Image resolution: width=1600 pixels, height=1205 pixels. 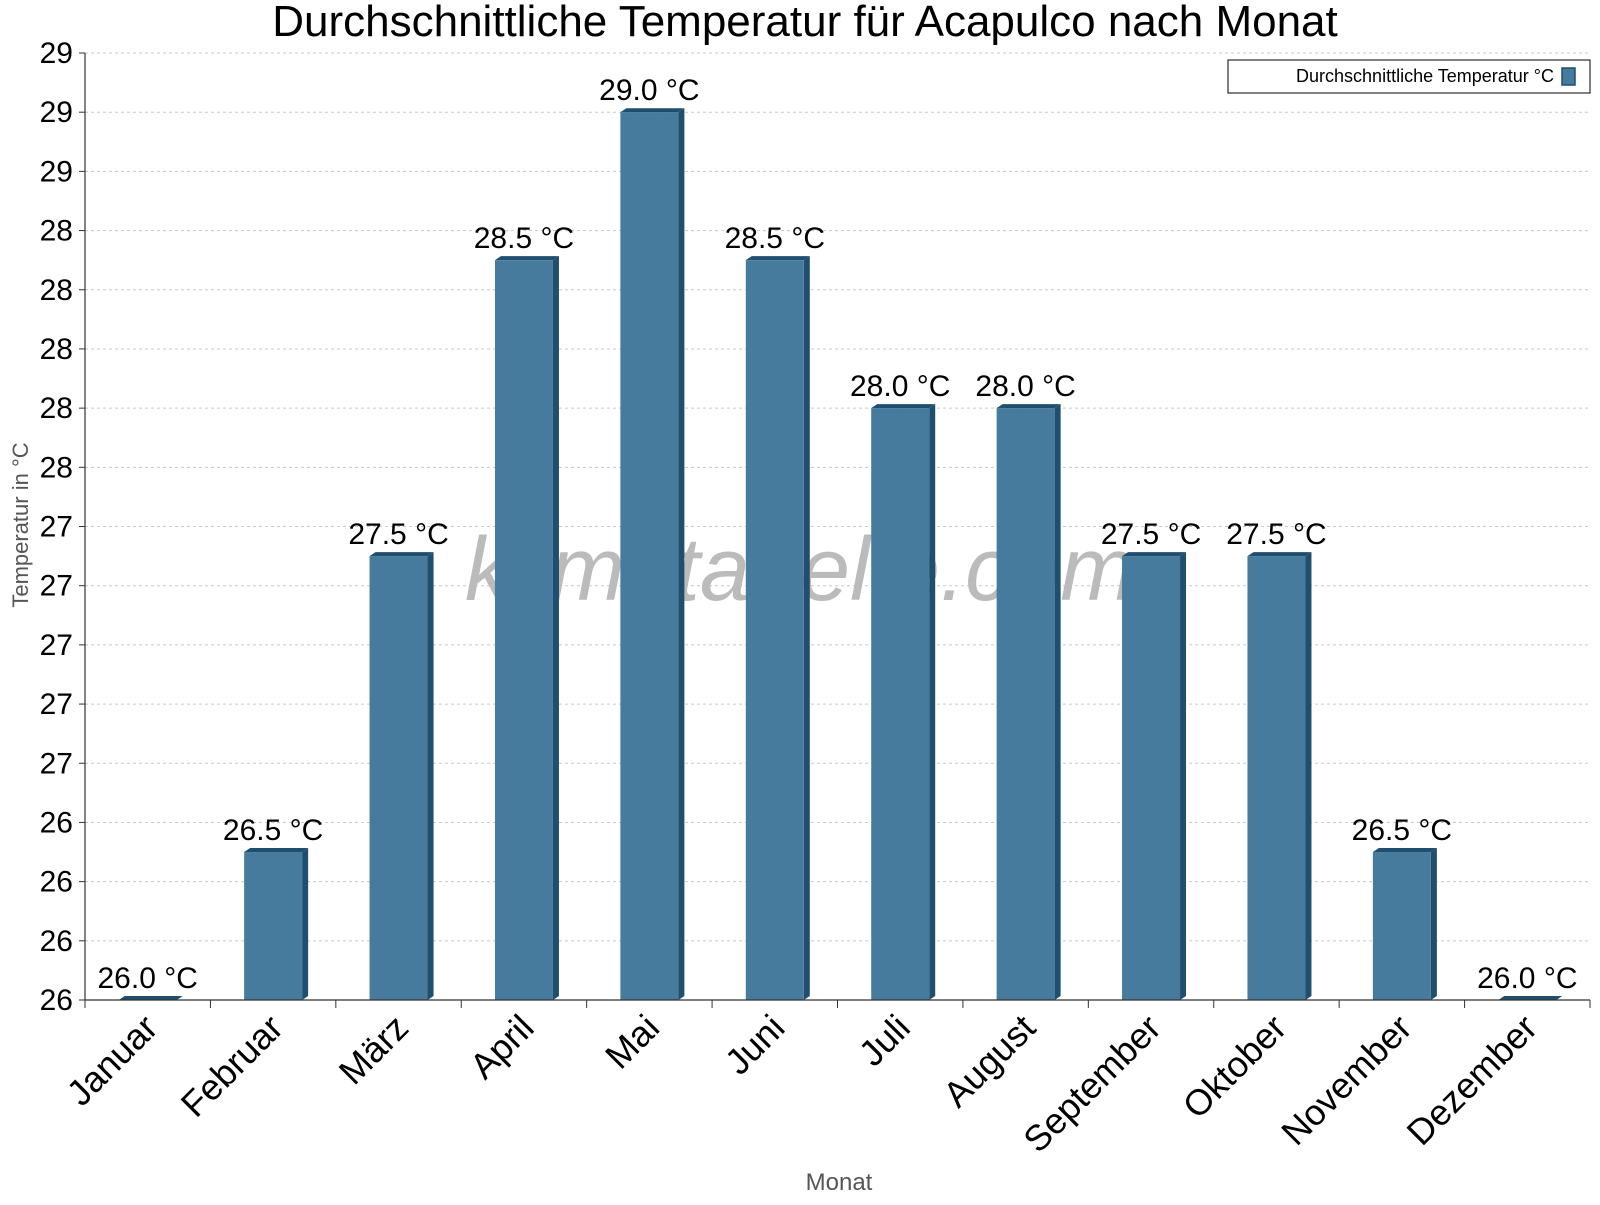 What do you see at coordinates (20, 524) in the screenshot?
I see `y-axis-title: Temperatur in °C` at bounding box center [20, 524].